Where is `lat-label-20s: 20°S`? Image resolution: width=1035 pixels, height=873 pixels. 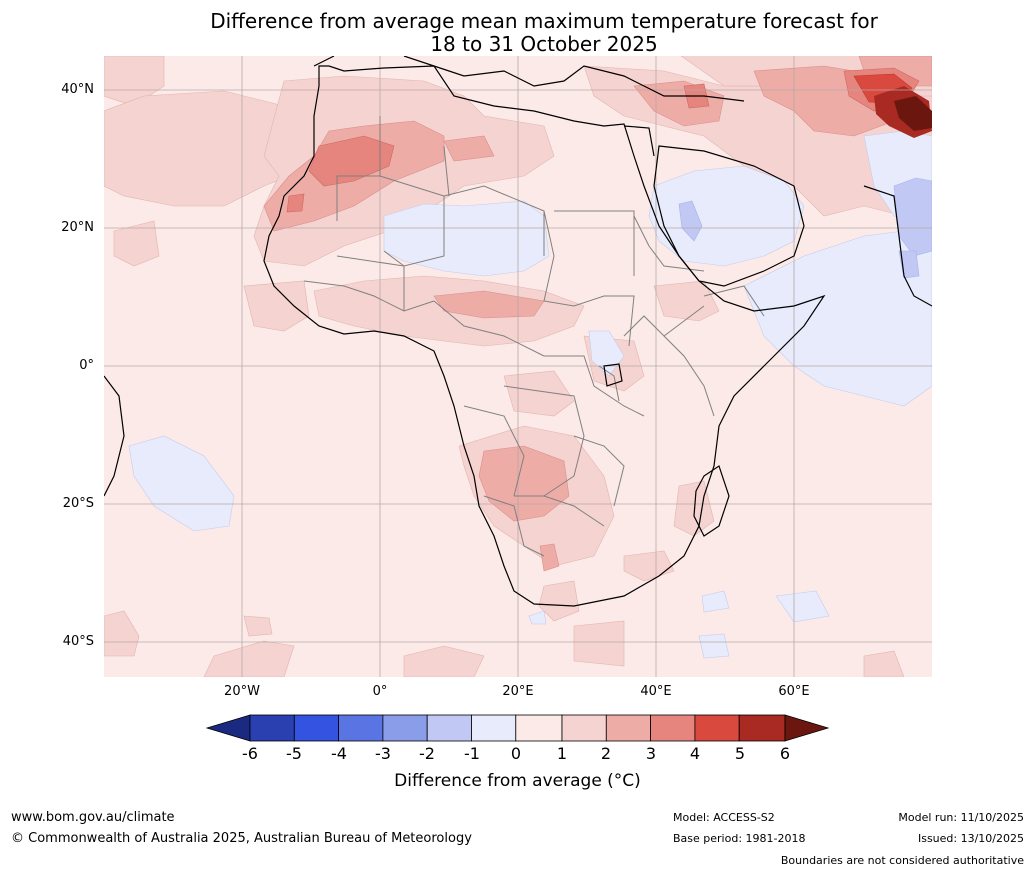 lat-label-20s: 20°S is located at coordinates (78, 503).